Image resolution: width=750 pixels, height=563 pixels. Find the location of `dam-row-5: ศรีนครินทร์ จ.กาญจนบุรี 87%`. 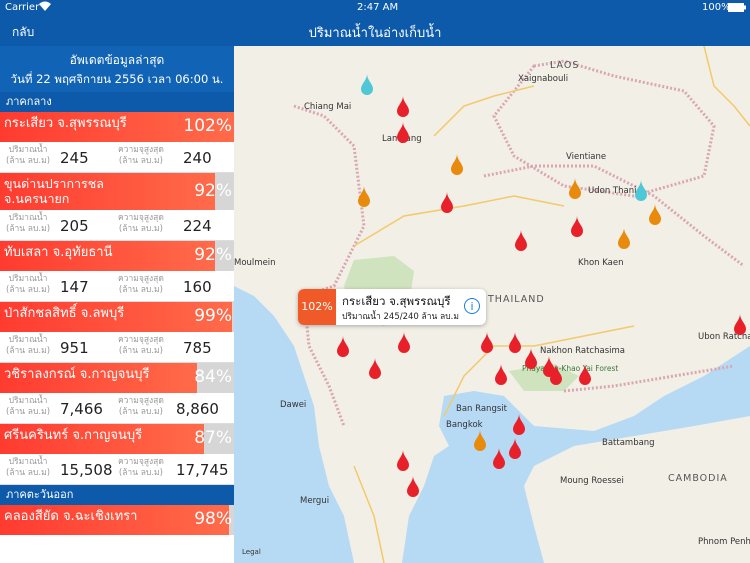

dam-row-5: ศรีนครินทร์ จ.กาญจนบุรี 87% is located at coordinates (117, 439).